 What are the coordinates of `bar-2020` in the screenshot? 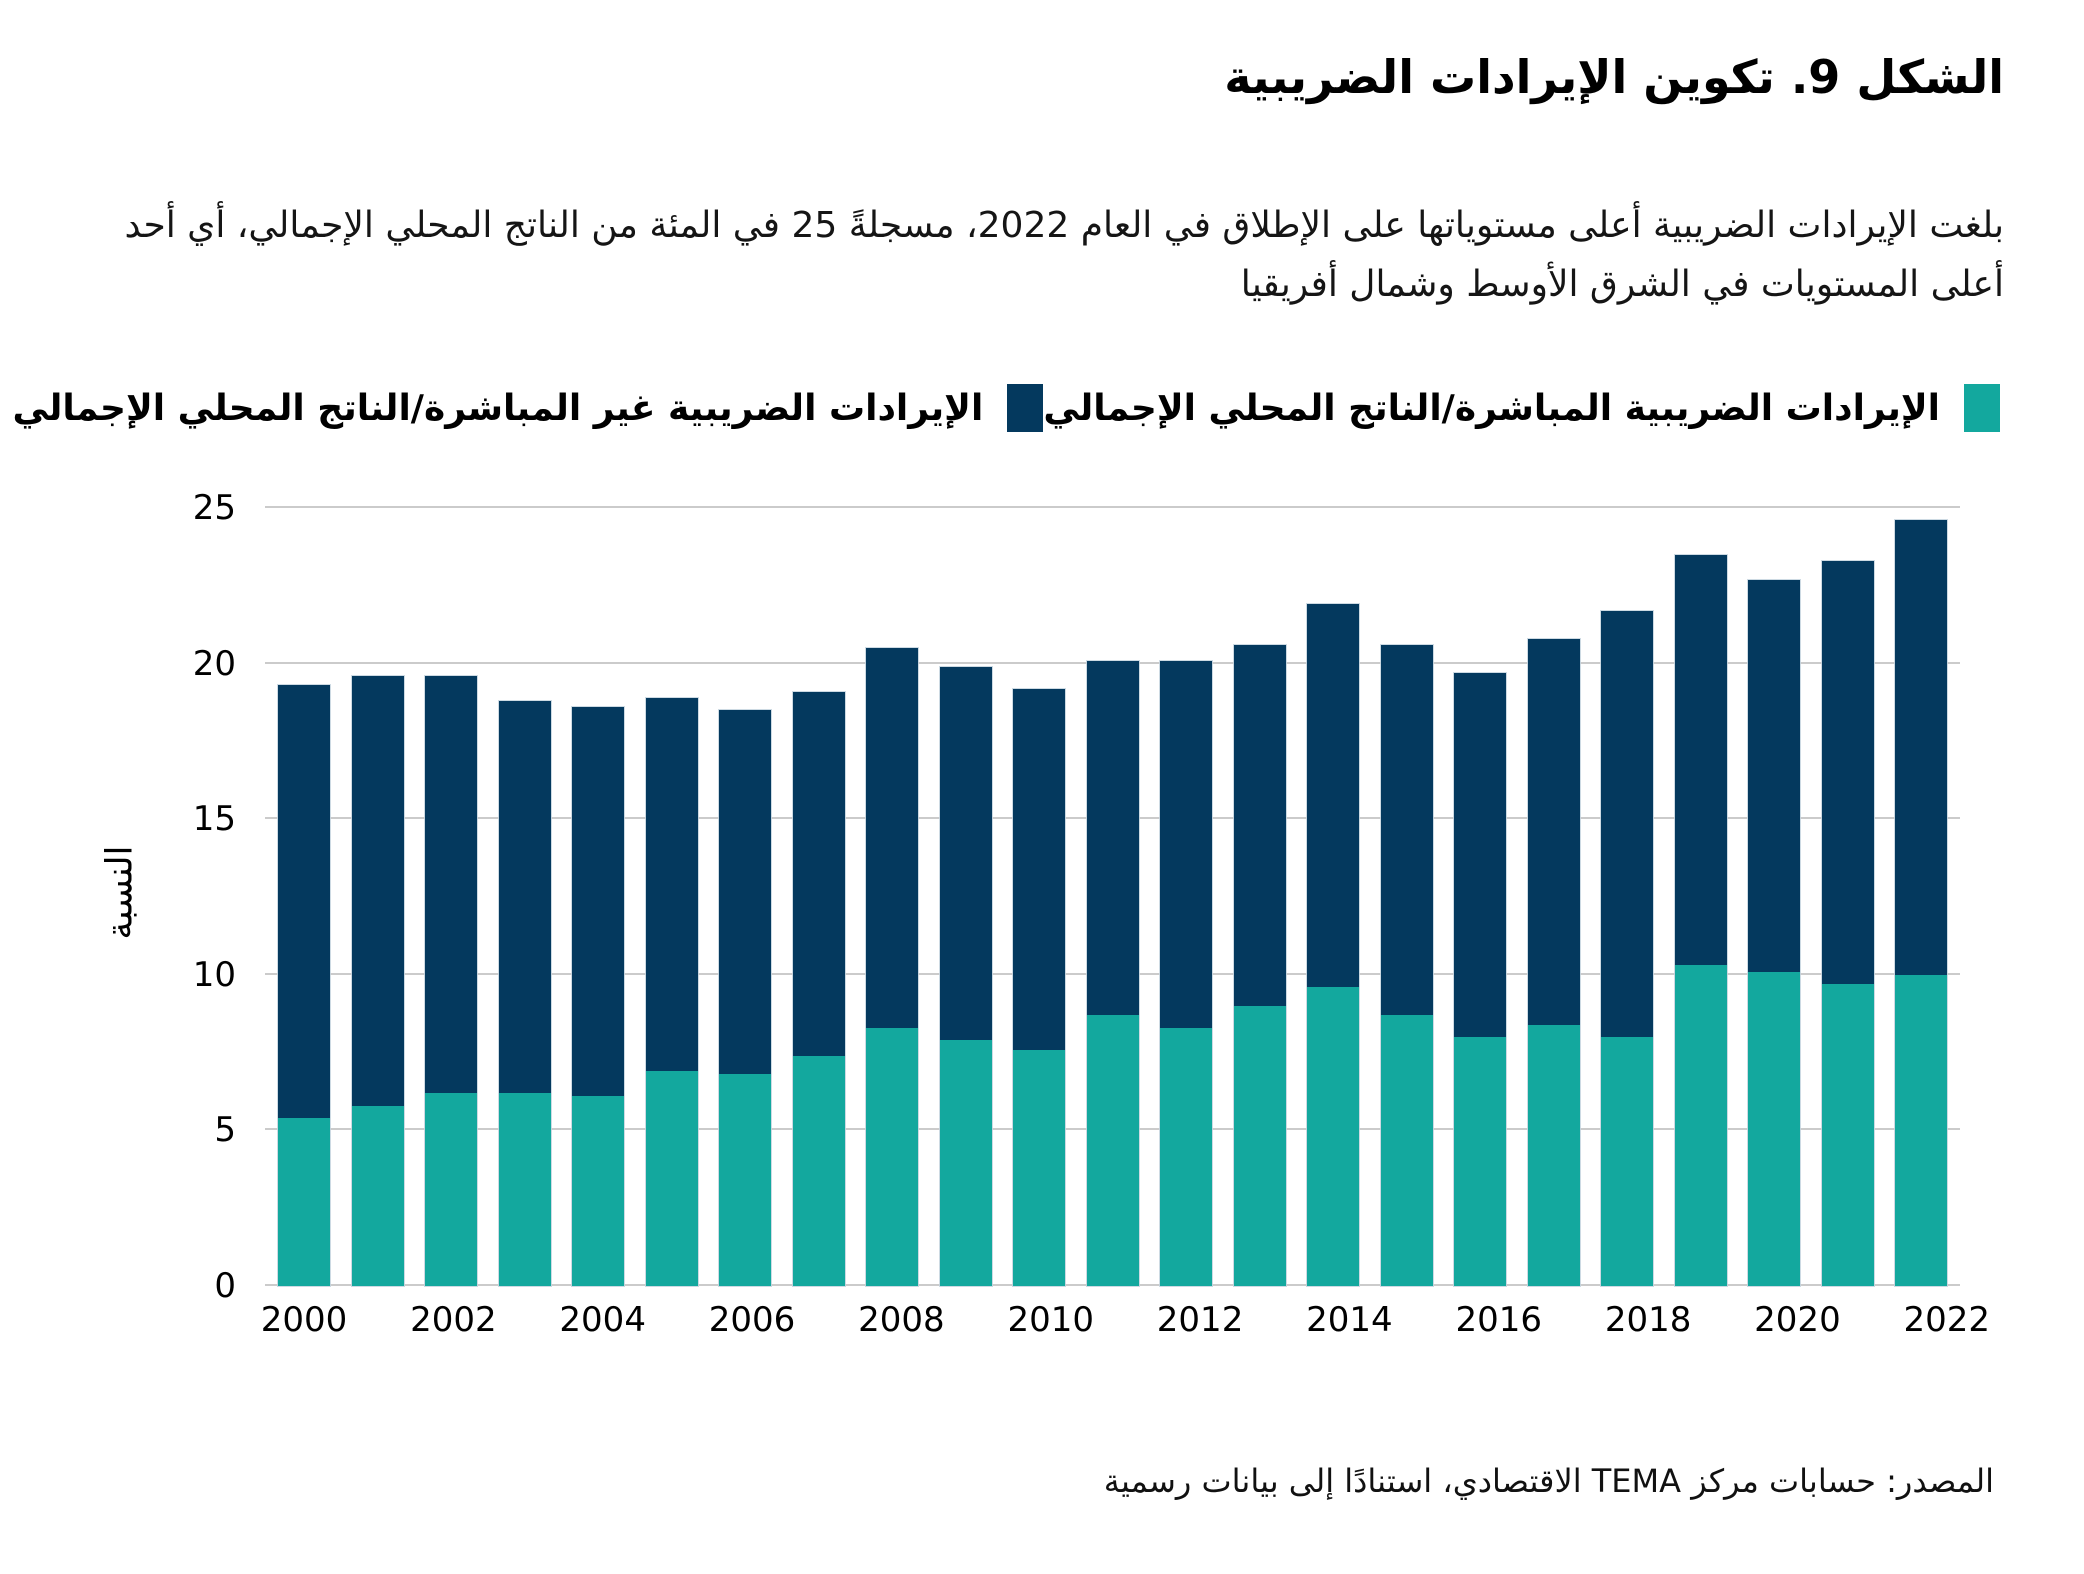 It's located at (1774, 932).